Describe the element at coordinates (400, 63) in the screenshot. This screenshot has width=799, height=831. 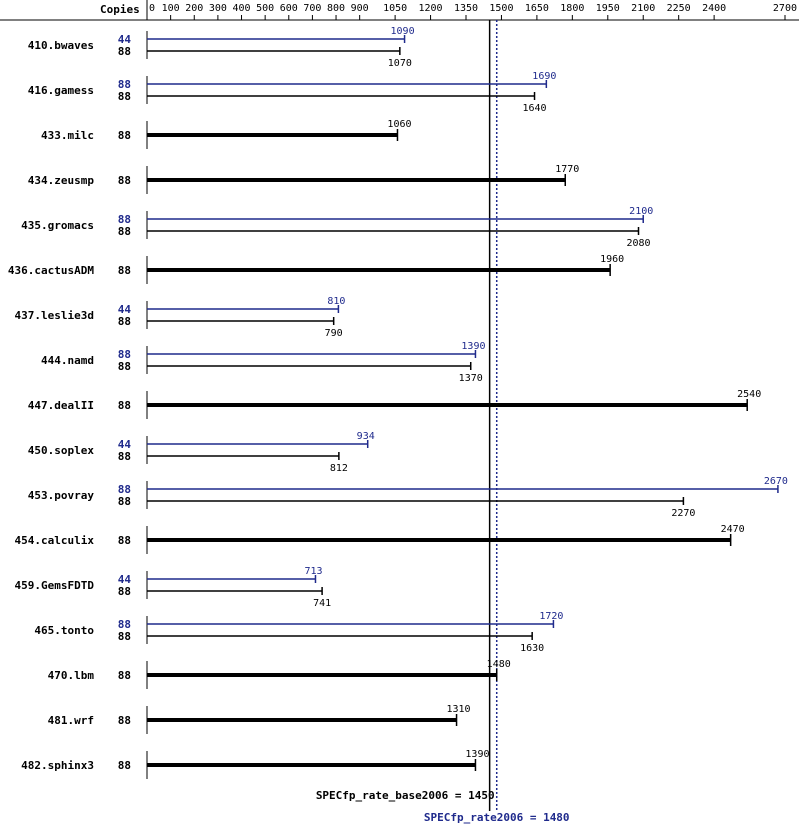
I see `base-value-label: 1070` at that location.